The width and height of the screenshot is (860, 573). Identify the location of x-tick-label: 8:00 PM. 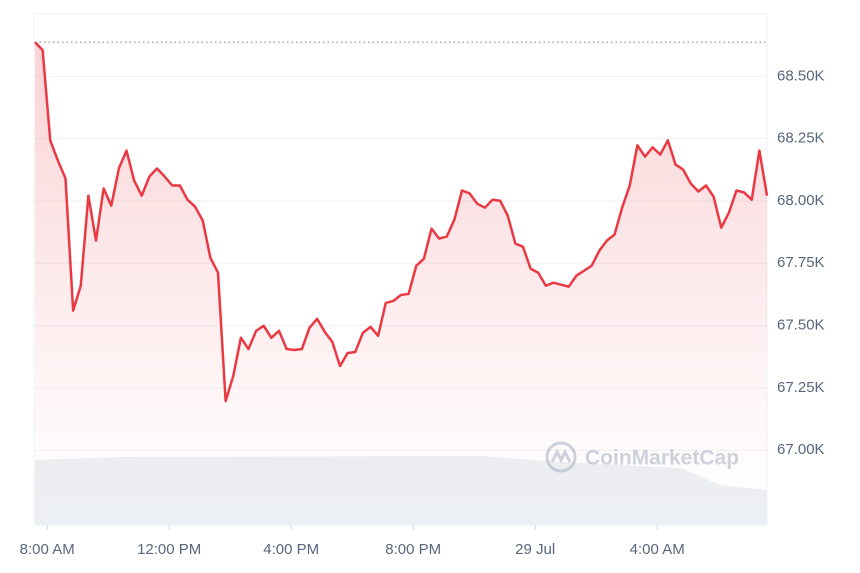
(413, 549).